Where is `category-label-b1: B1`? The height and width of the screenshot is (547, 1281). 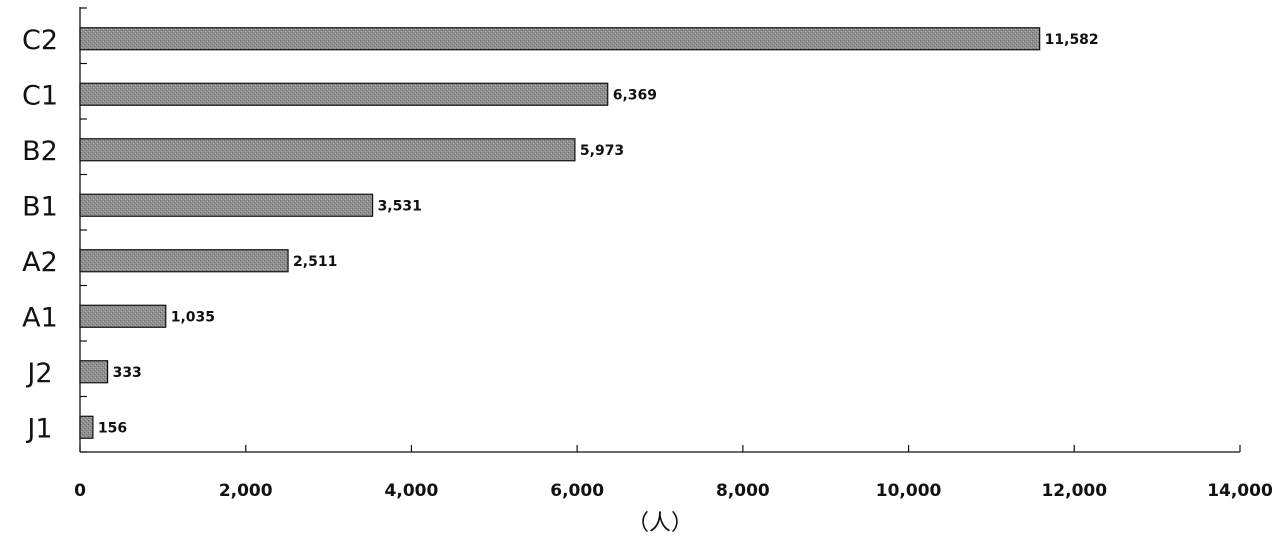 category-label-b1: B1 is located at coordinates (40, 206).